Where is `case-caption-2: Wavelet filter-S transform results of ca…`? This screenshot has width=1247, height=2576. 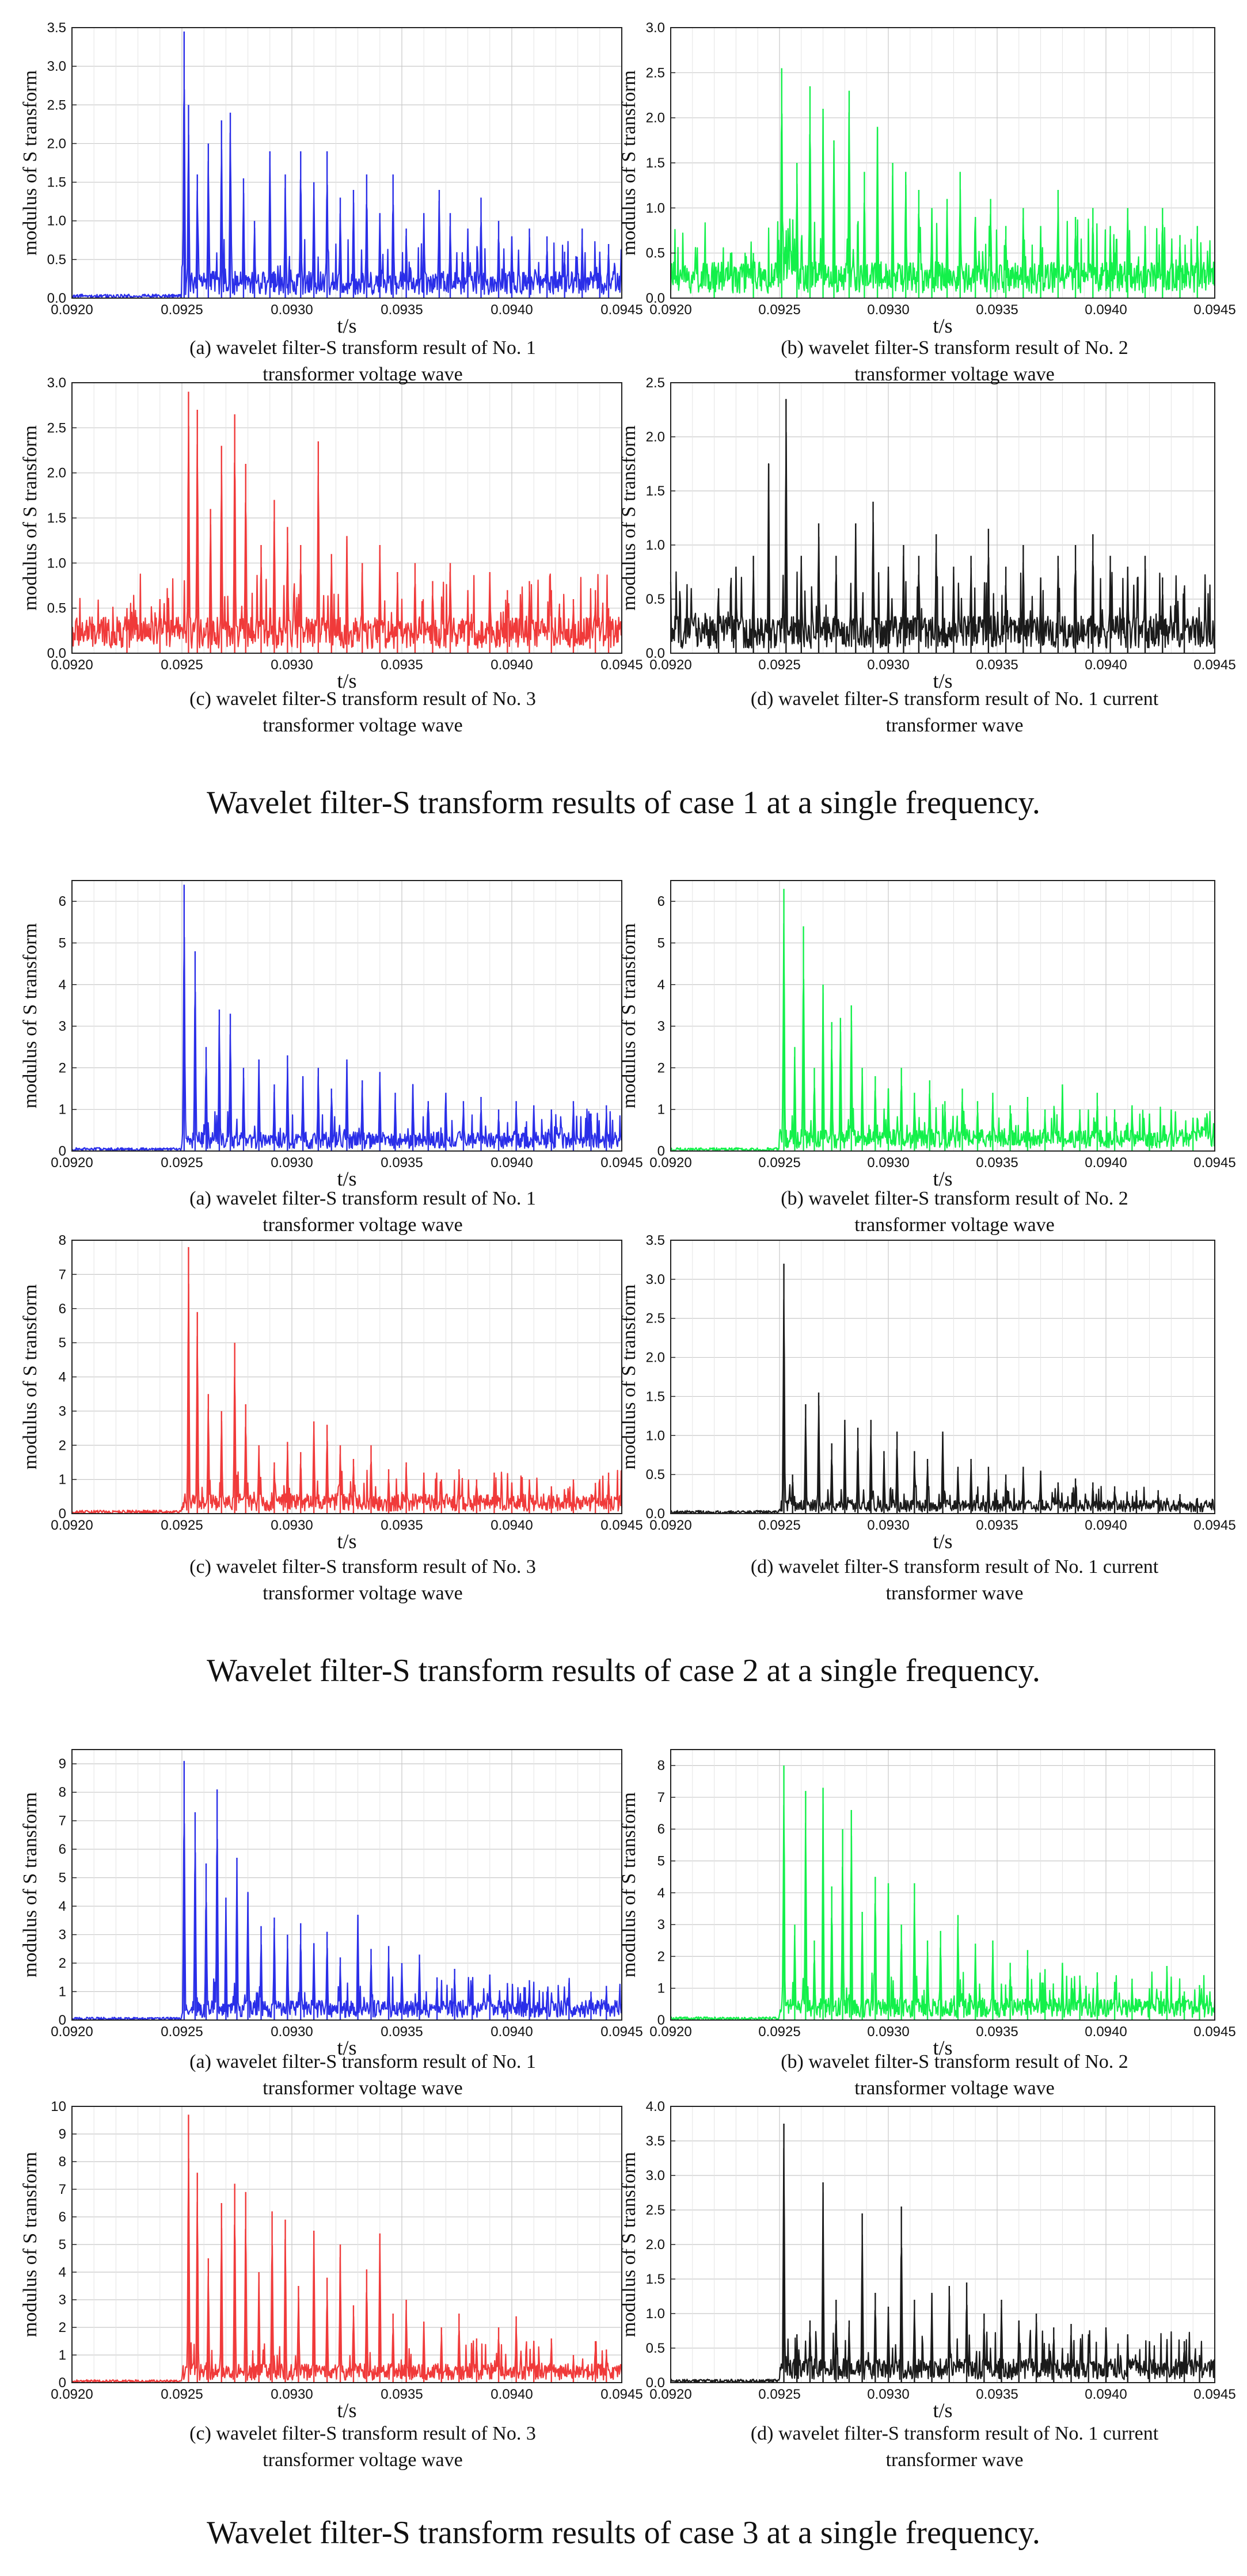
case-caption-2: Wavelet filter-S transform results of ca… is located at coordinates (624, 1671).